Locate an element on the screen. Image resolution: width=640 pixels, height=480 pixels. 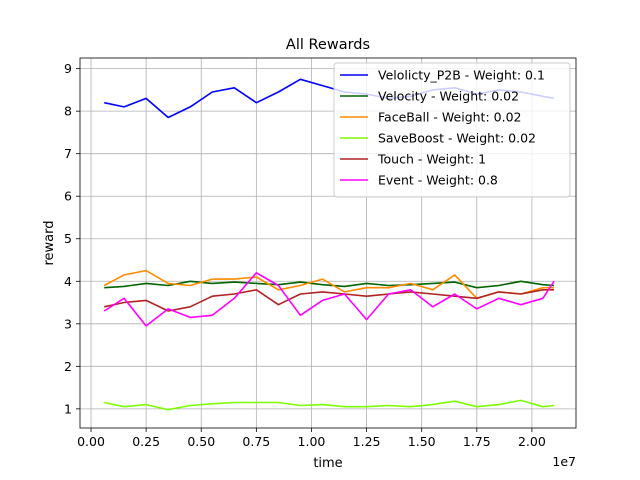
y-tick-label: 6 is located at coordinates (68, 196).